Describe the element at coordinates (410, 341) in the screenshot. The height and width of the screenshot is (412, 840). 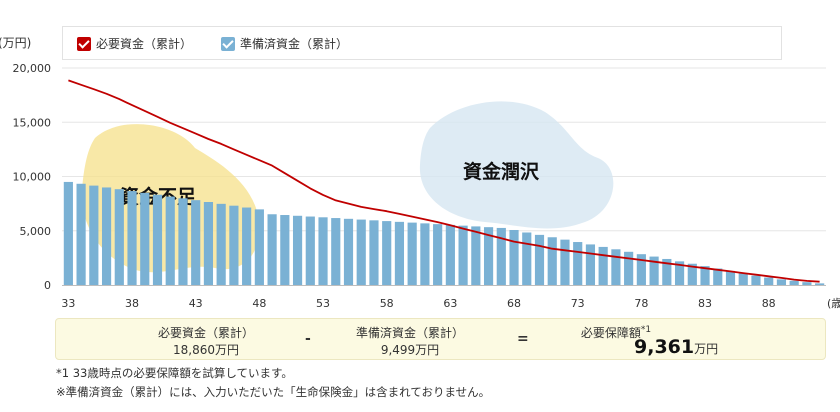
I see `prepared-funds: 準備済資金（累計） 9,499万円` at that location.